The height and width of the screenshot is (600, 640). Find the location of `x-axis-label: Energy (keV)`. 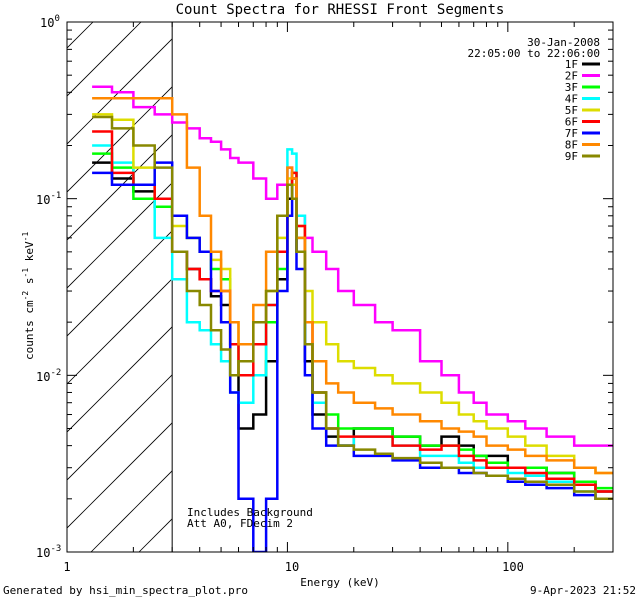

x-axis-label: Energy (keV) is located at coordinates (339, 582).